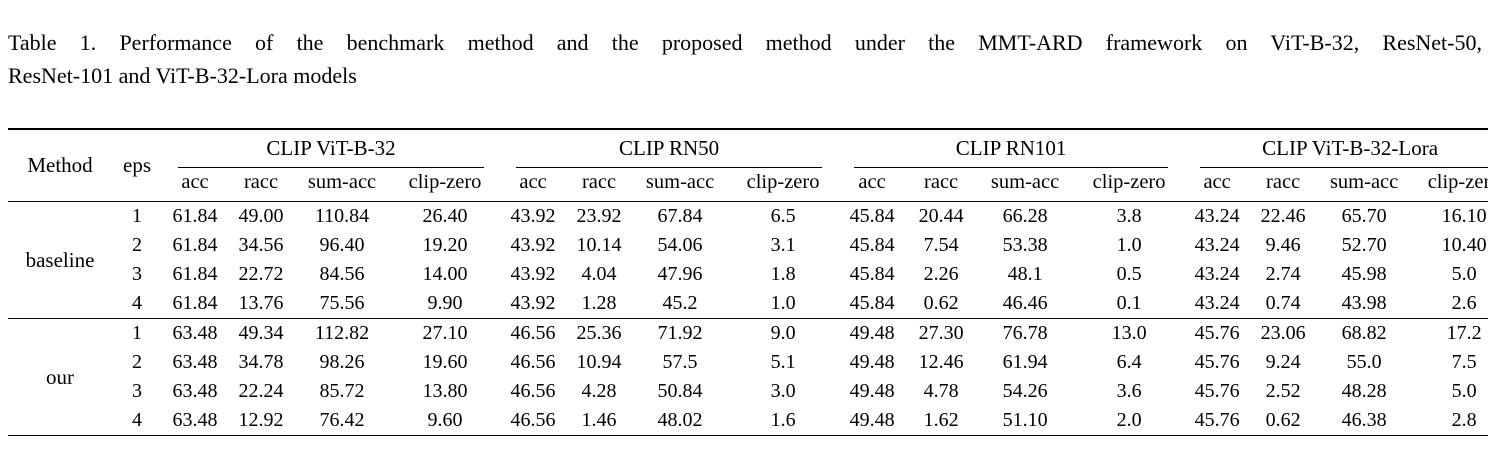 This screenshot has height=470, width=1488. Describe the element at coordinates (1283, 216) in the screenshot. I see `data-cell: 22.46` at that location.